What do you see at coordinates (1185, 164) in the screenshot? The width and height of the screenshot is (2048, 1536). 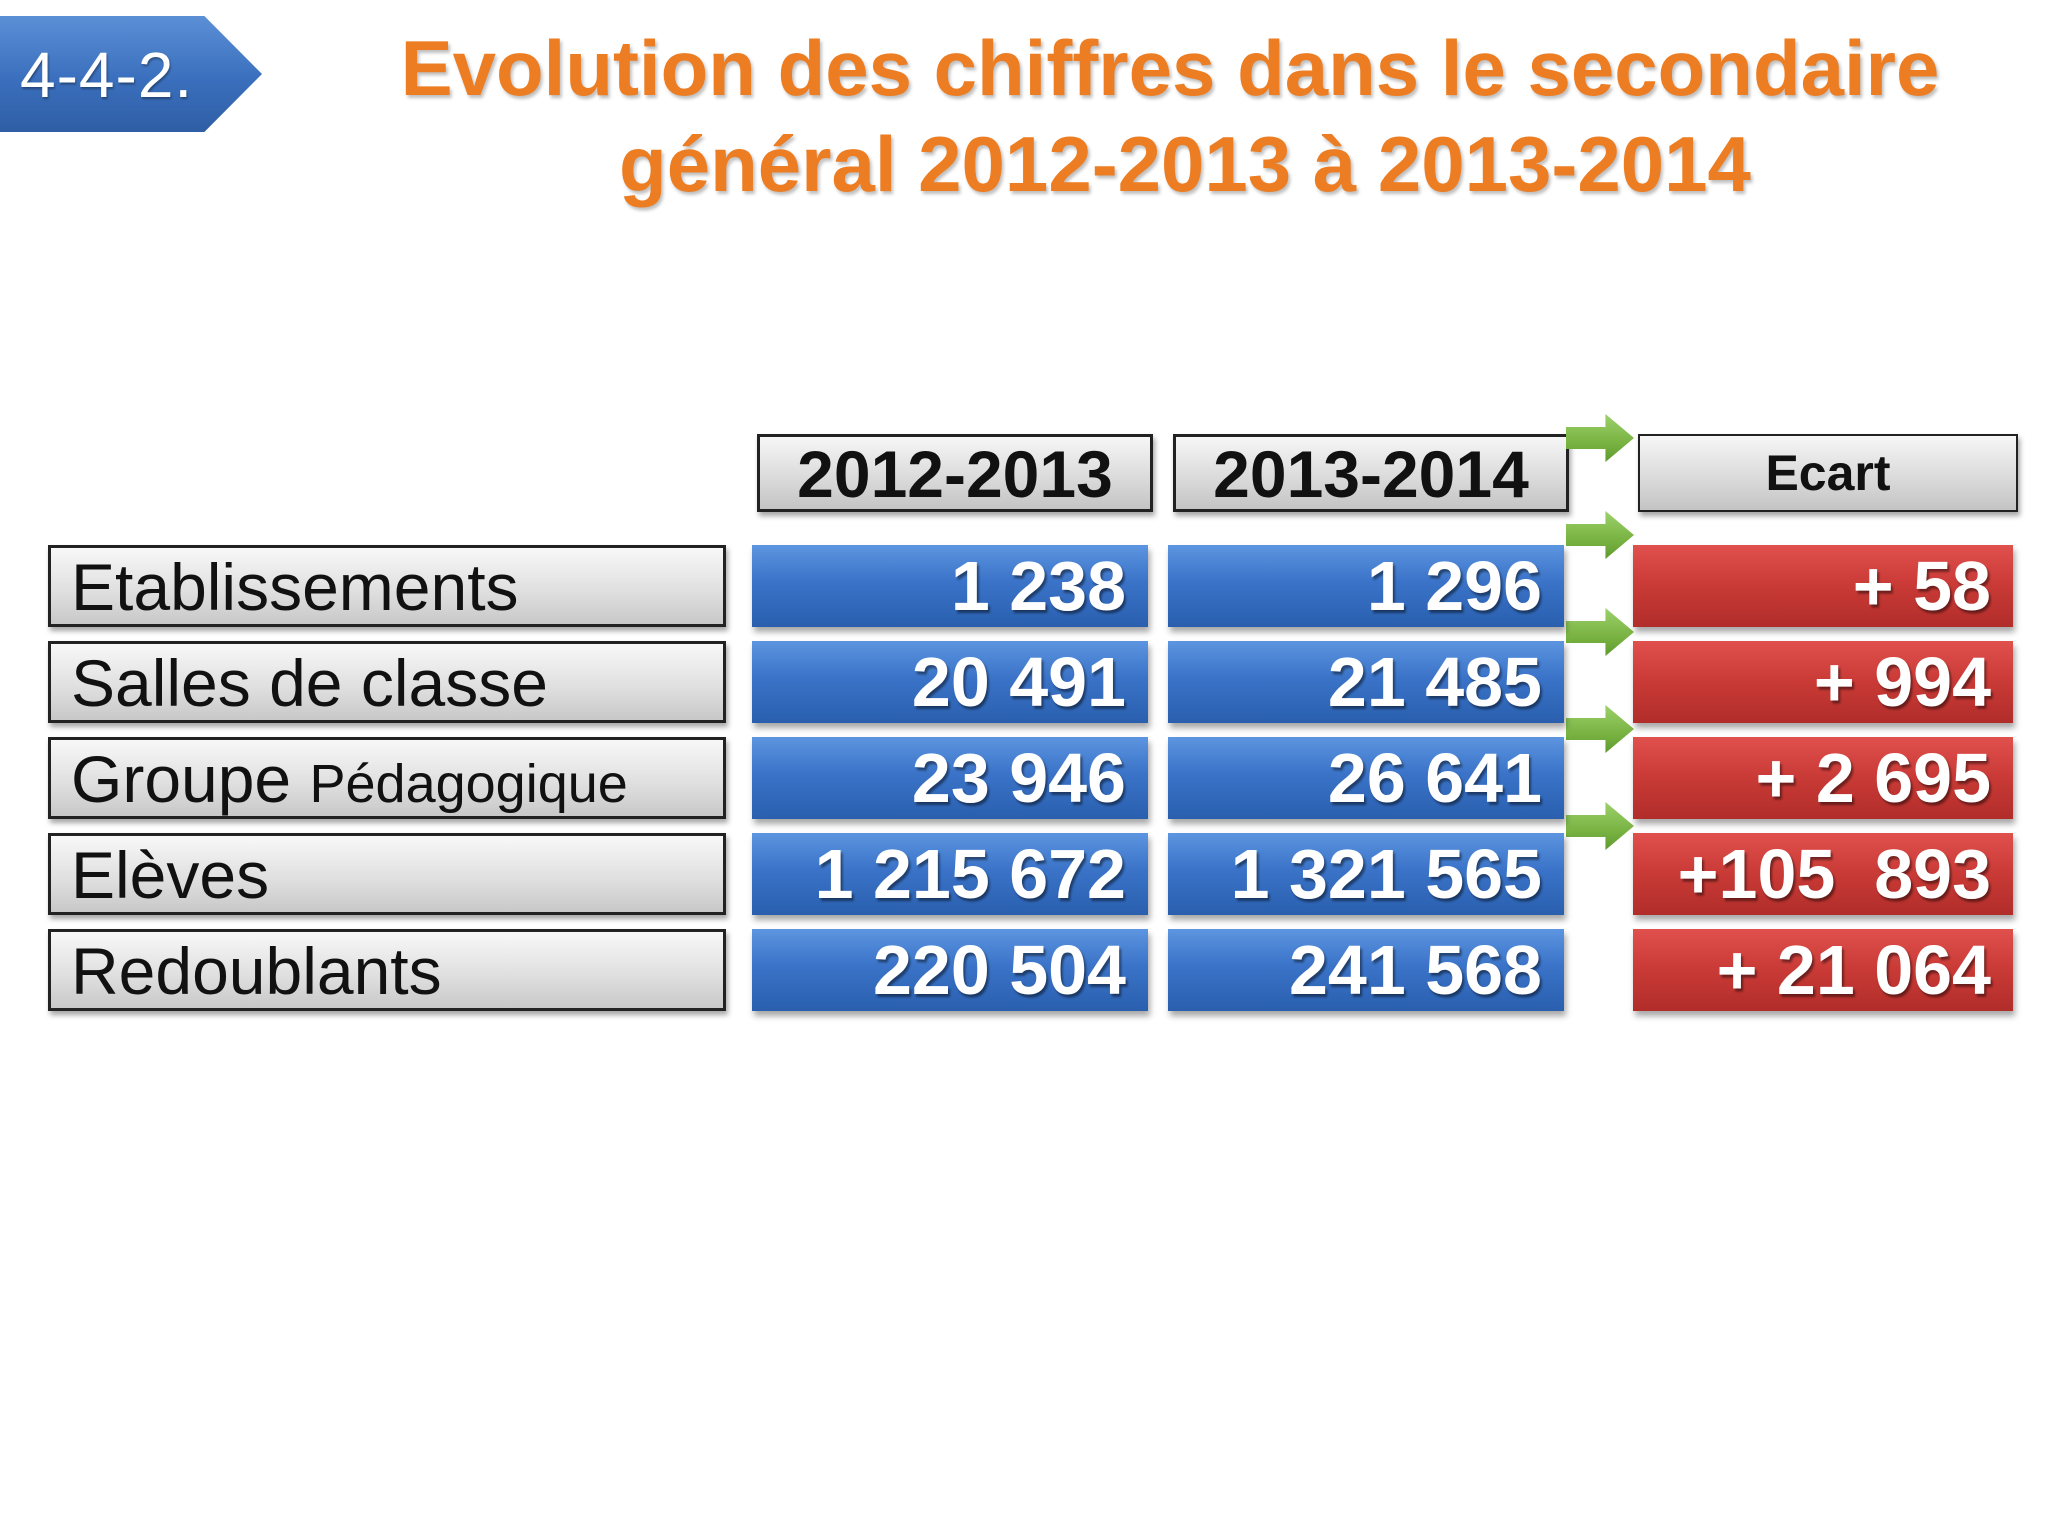 I see `title-line-2: général 2012-2013 à 2013-2014` at bounding box center [1185, 164].